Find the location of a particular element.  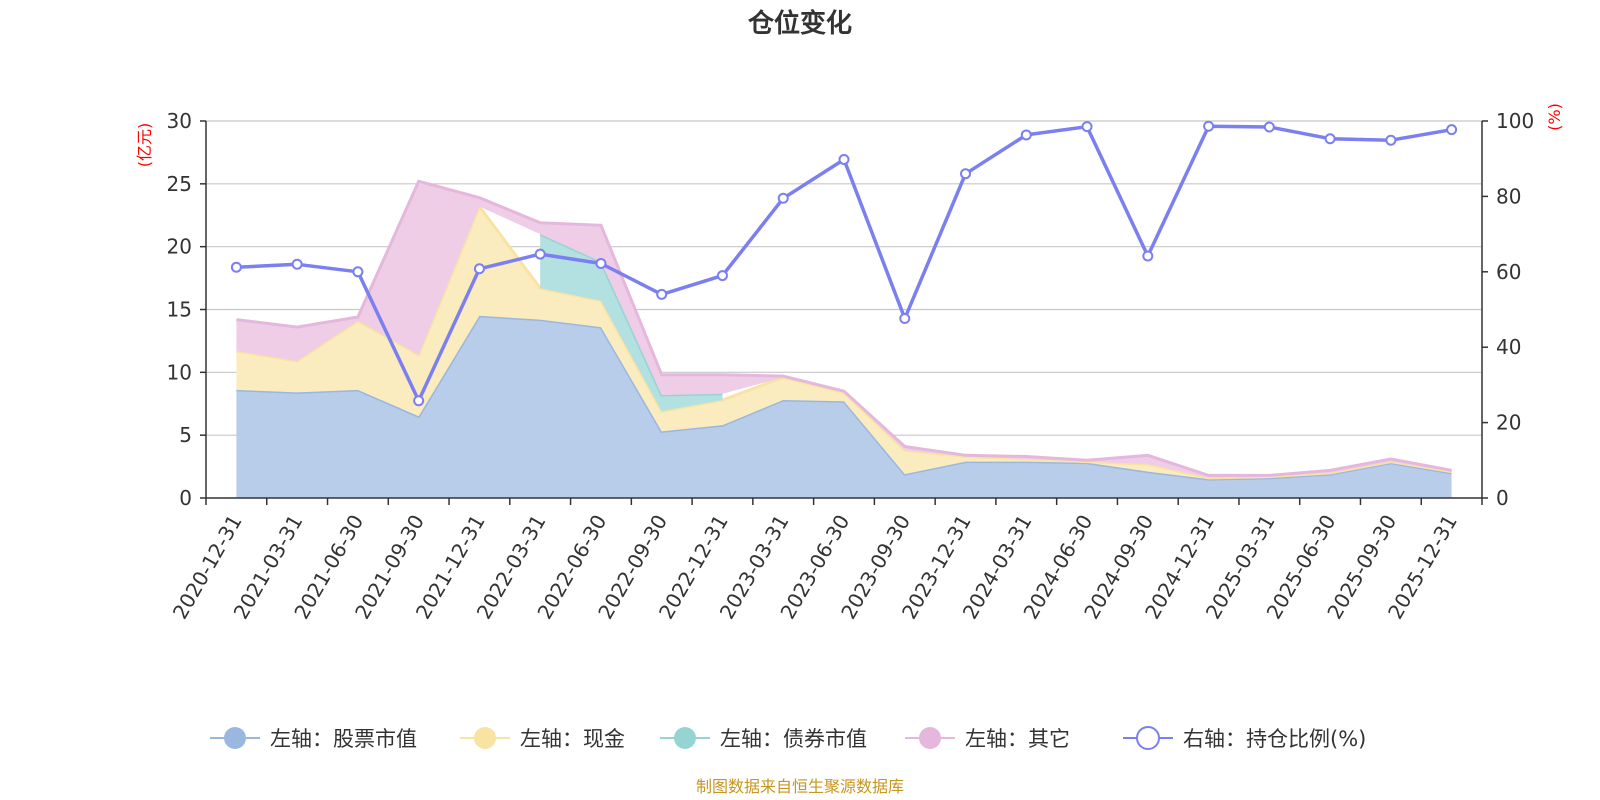

legend-item: 左轴：其它 is located at coordinates (987, 739).